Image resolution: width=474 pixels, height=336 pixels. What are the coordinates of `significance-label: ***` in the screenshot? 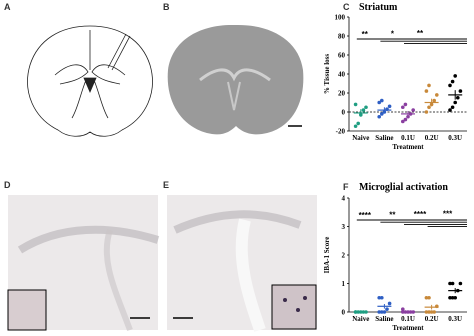 It's located at (448, 214).